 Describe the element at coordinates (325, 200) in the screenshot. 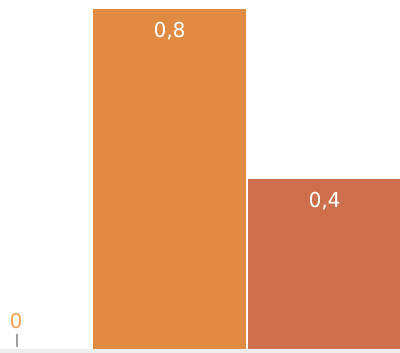

I see `bar-value-label-2: 0,4` at that location.